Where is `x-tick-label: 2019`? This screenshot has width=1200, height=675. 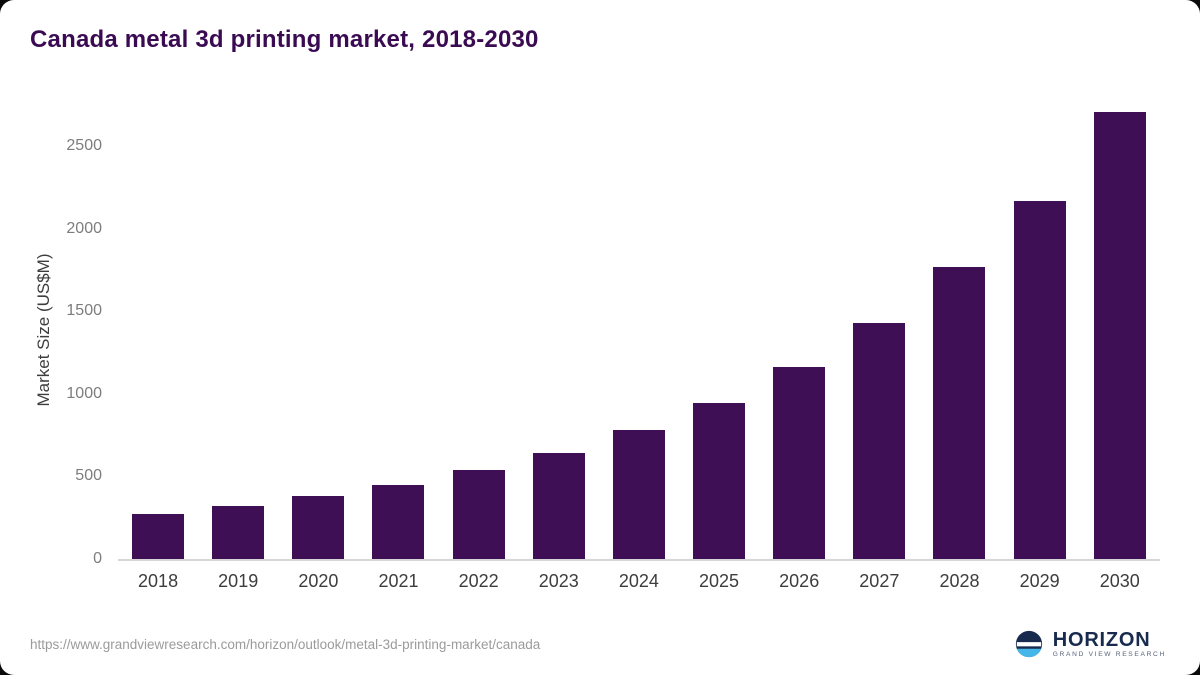
x-tick-label: 2019 is located at coordinates (238, 581).